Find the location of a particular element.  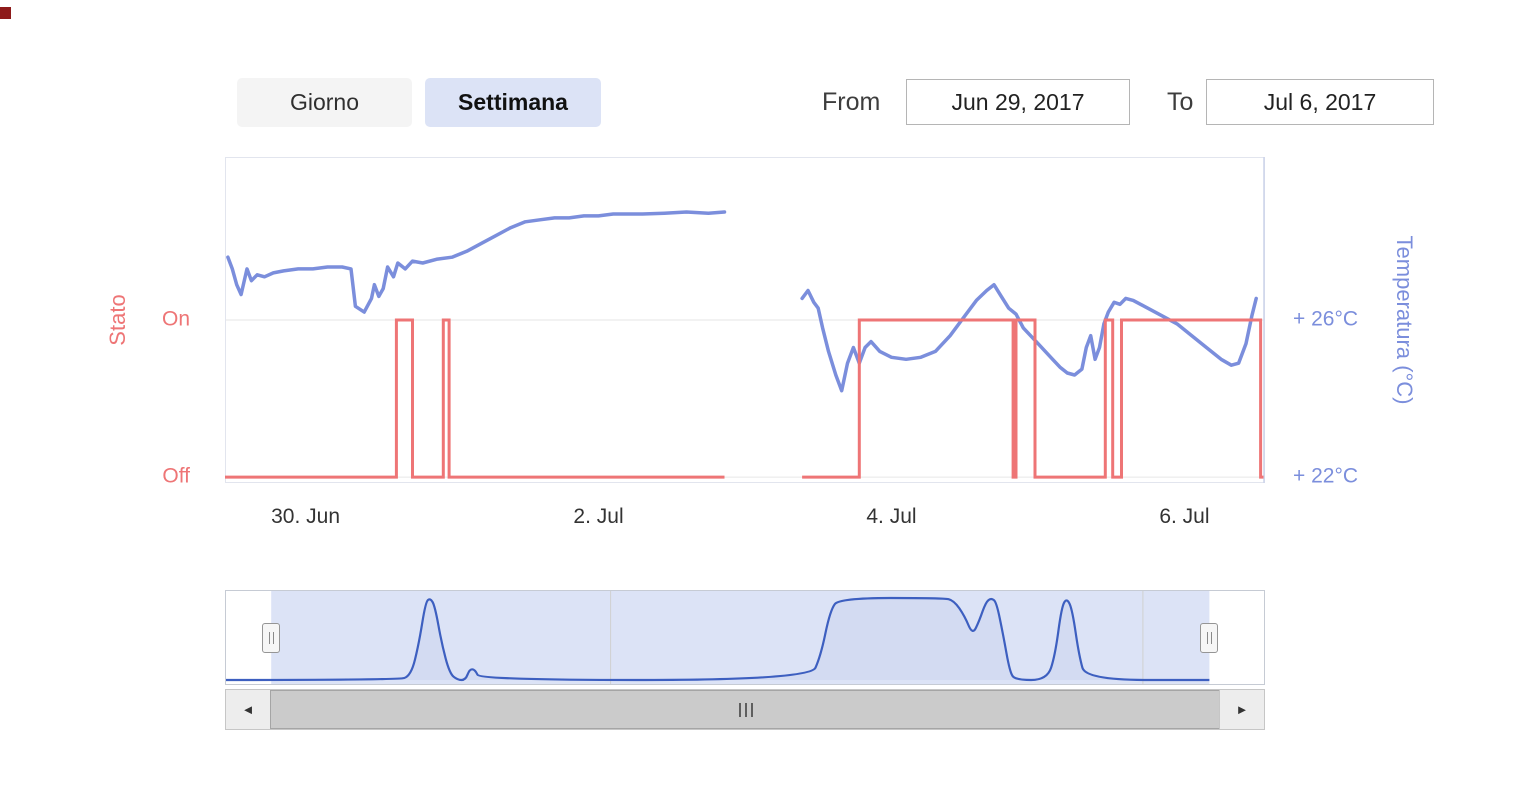

stato-on-label: On is located at coordinates (175, 319).